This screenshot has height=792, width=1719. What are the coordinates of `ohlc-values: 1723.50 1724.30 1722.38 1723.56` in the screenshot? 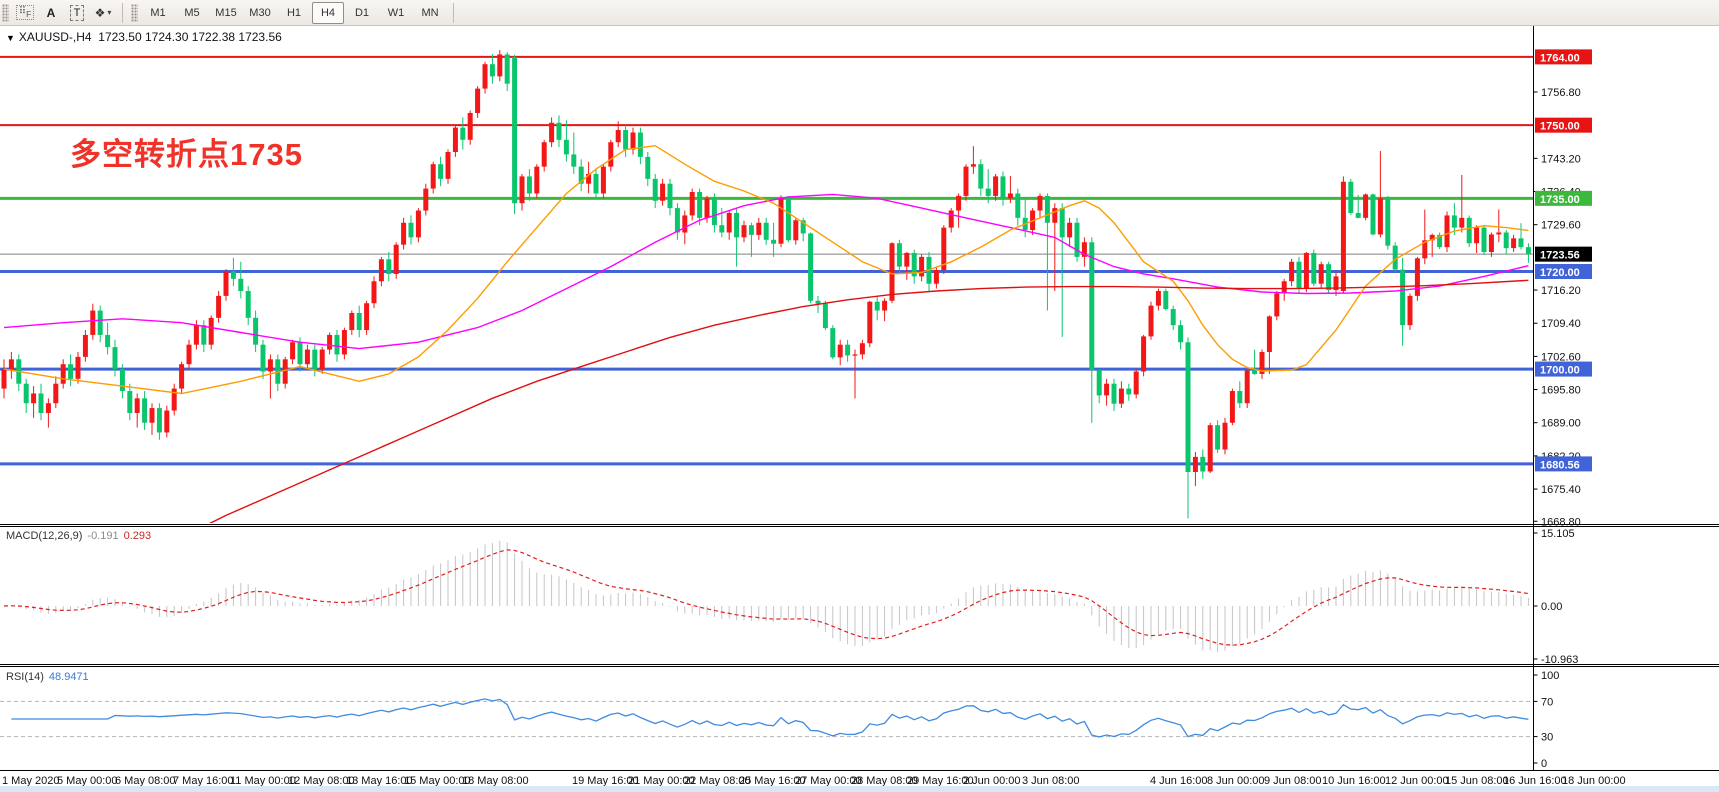 It's located at (190, 37).